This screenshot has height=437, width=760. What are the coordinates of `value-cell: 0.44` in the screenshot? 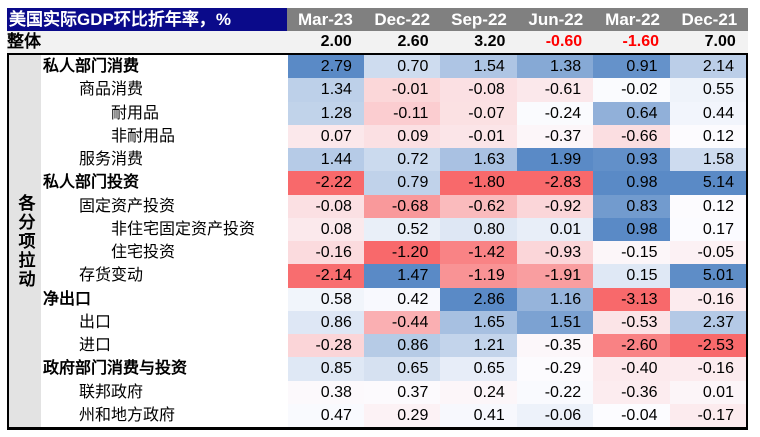 It's located at (707, 113).